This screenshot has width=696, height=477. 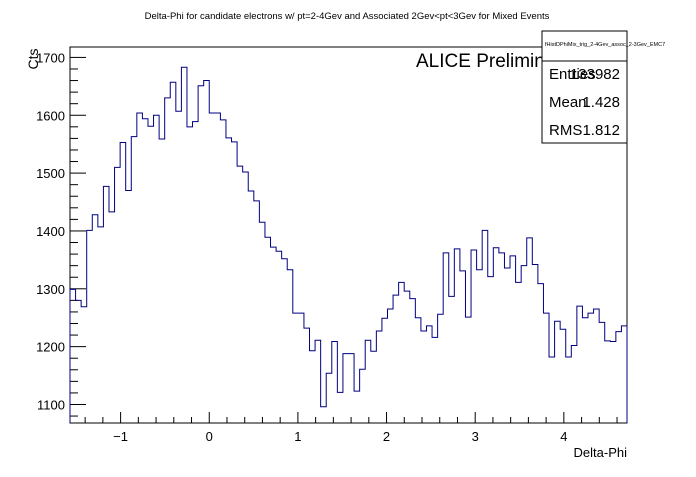 I want to click on x-tick-label: 0, so click(x=209, y=436).